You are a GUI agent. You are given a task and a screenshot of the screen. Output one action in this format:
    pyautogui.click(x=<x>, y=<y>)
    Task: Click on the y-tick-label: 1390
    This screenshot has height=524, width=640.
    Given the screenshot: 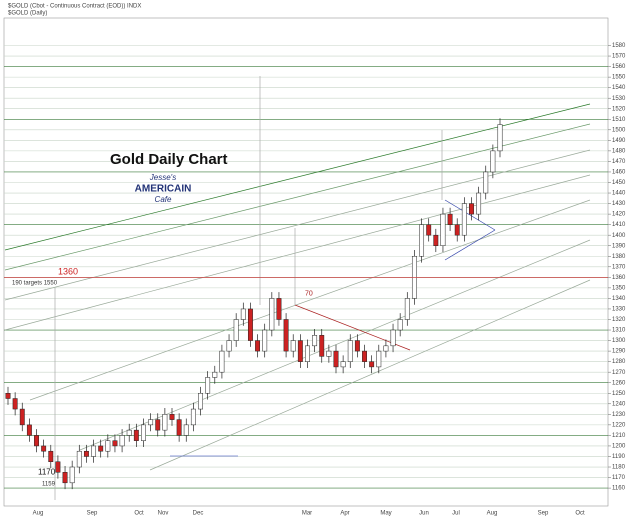 What is the action you would take?
    pyautogui.click(x=619, y=246)
    